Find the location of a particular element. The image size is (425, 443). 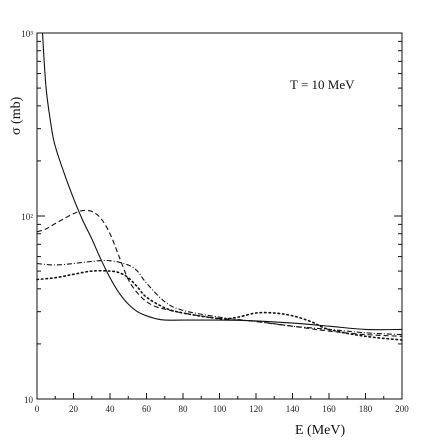

x-tick-label: 120 is located at coordinates (256, 409).